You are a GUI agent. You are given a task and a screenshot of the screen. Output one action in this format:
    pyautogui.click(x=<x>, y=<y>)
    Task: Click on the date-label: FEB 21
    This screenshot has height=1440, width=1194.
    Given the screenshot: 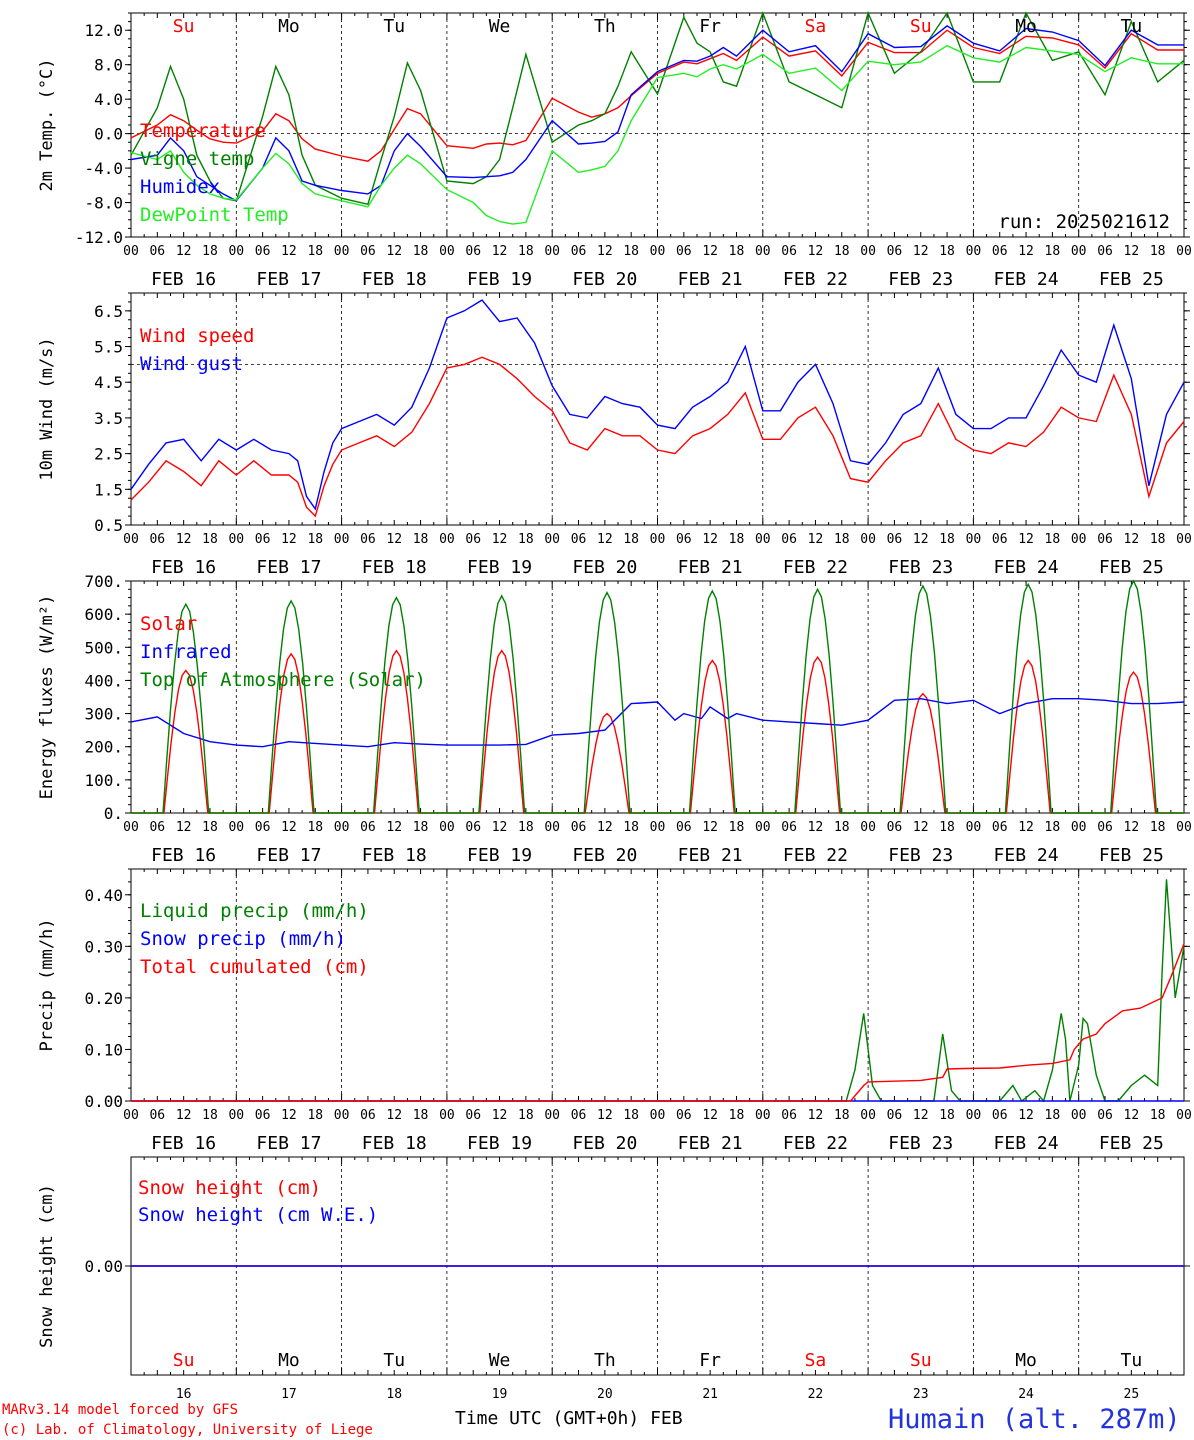 What is the action you would take?
    pyautogui.click(x=710, y=279)
    